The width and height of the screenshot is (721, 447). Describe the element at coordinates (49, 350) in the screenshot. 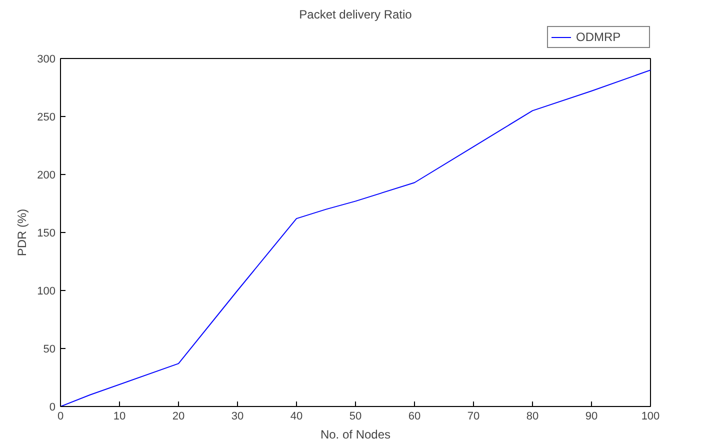

I see `y-tick-label: 50` at that location.